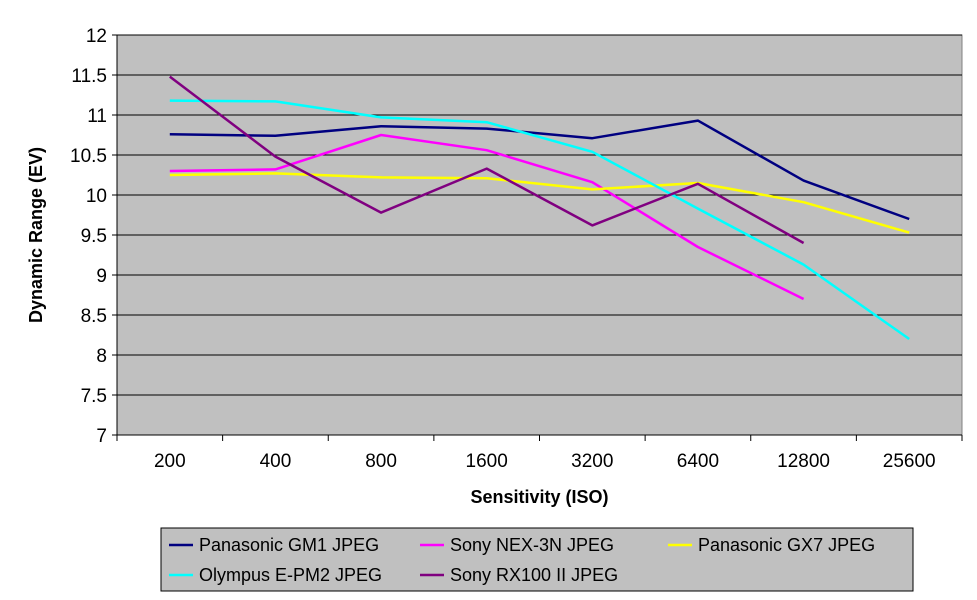  I want to click on x-tick-label-25600: 25600, so click(909, 461).